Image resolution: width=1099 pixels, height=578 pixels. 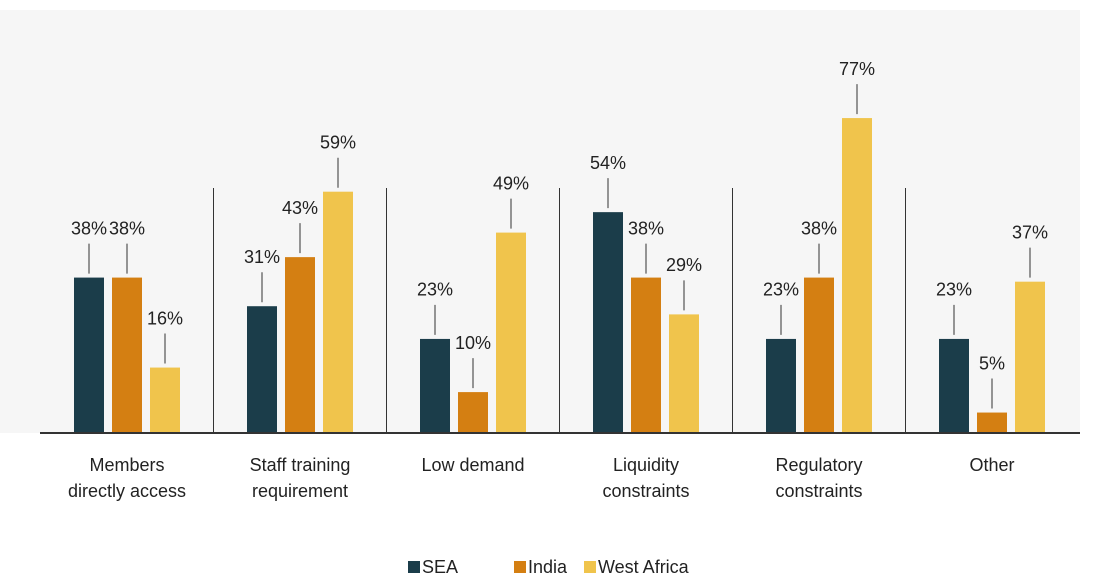 What do you see at coordinates (300, 478) in the screenshot?
I see `x-tick-label: Staff training requirement` at bounding box center [300, 478].